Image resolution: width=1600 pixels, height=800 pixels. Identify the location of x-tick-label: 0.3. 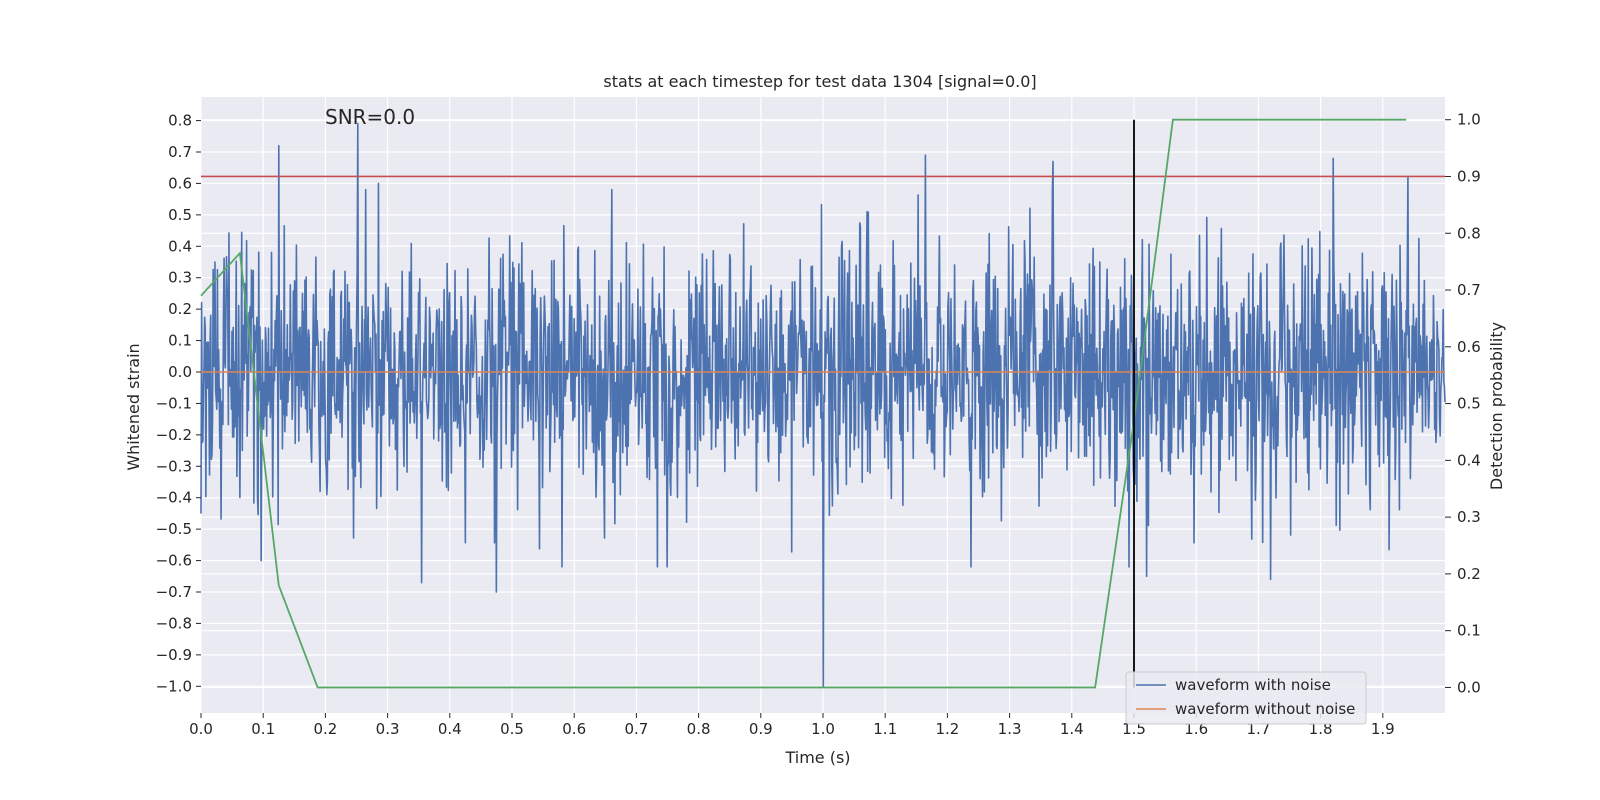
(388, 729).